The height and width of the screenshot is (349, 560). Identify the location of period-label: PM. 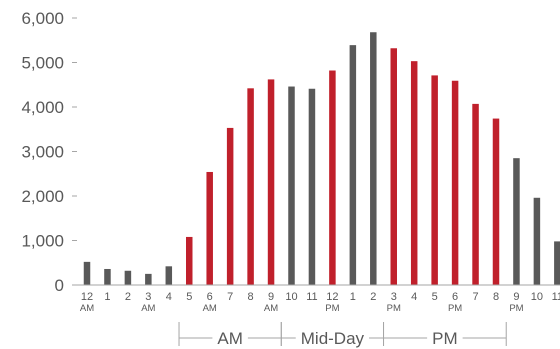
(445, 338).